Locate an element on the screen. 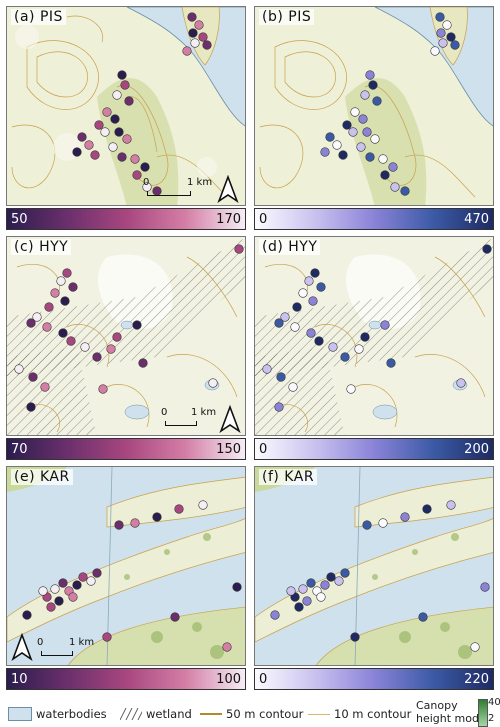 The image size is (500, 727). legend-canopy-line1: Canopy is located at coordinates (437, 705).